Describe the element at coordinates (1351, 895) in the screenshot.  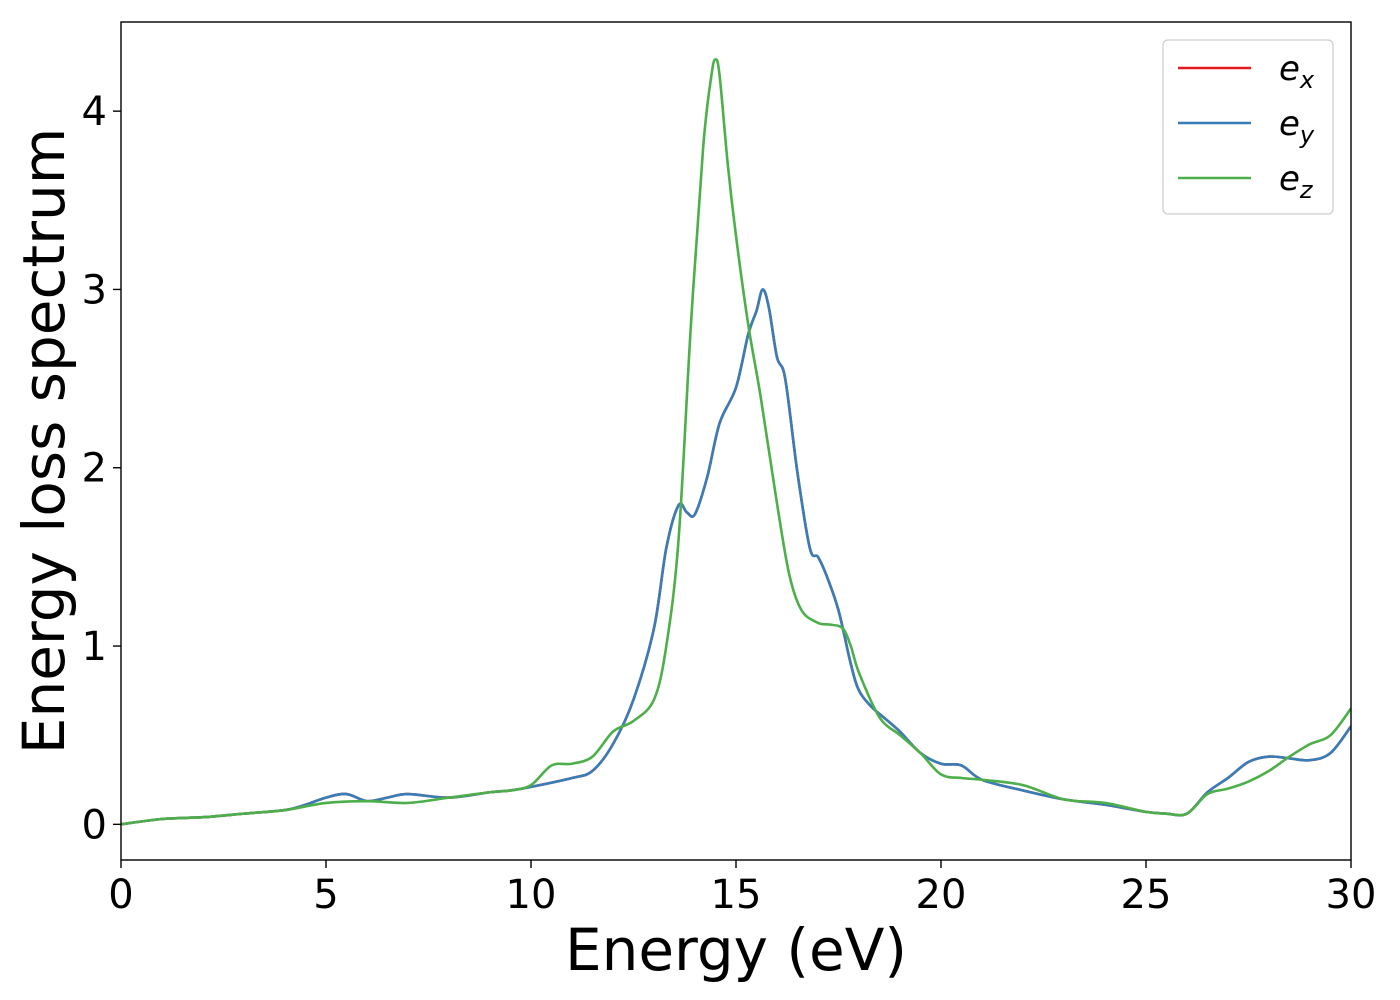
I see `x-tick-label: 30` at that location.